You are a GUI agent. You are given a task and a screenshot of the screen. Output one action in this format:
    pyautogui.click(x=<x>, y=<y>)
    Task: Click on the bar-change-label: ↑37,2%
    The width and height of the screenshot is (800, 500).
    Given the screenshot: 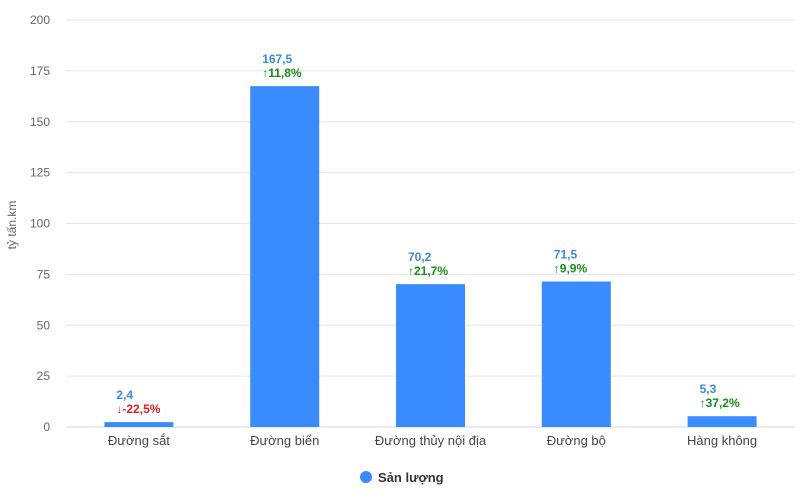 What is the action you would take?
    pyautogui.click(x=720, y=403)
    